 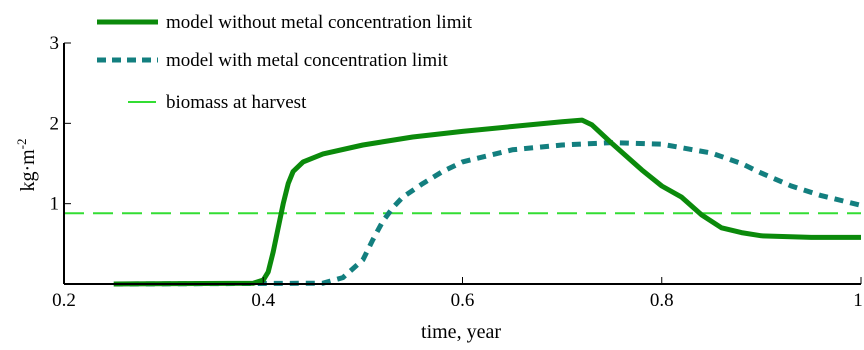 I want to click on x-tick-label: 0.8, so click(x=662, y=300).